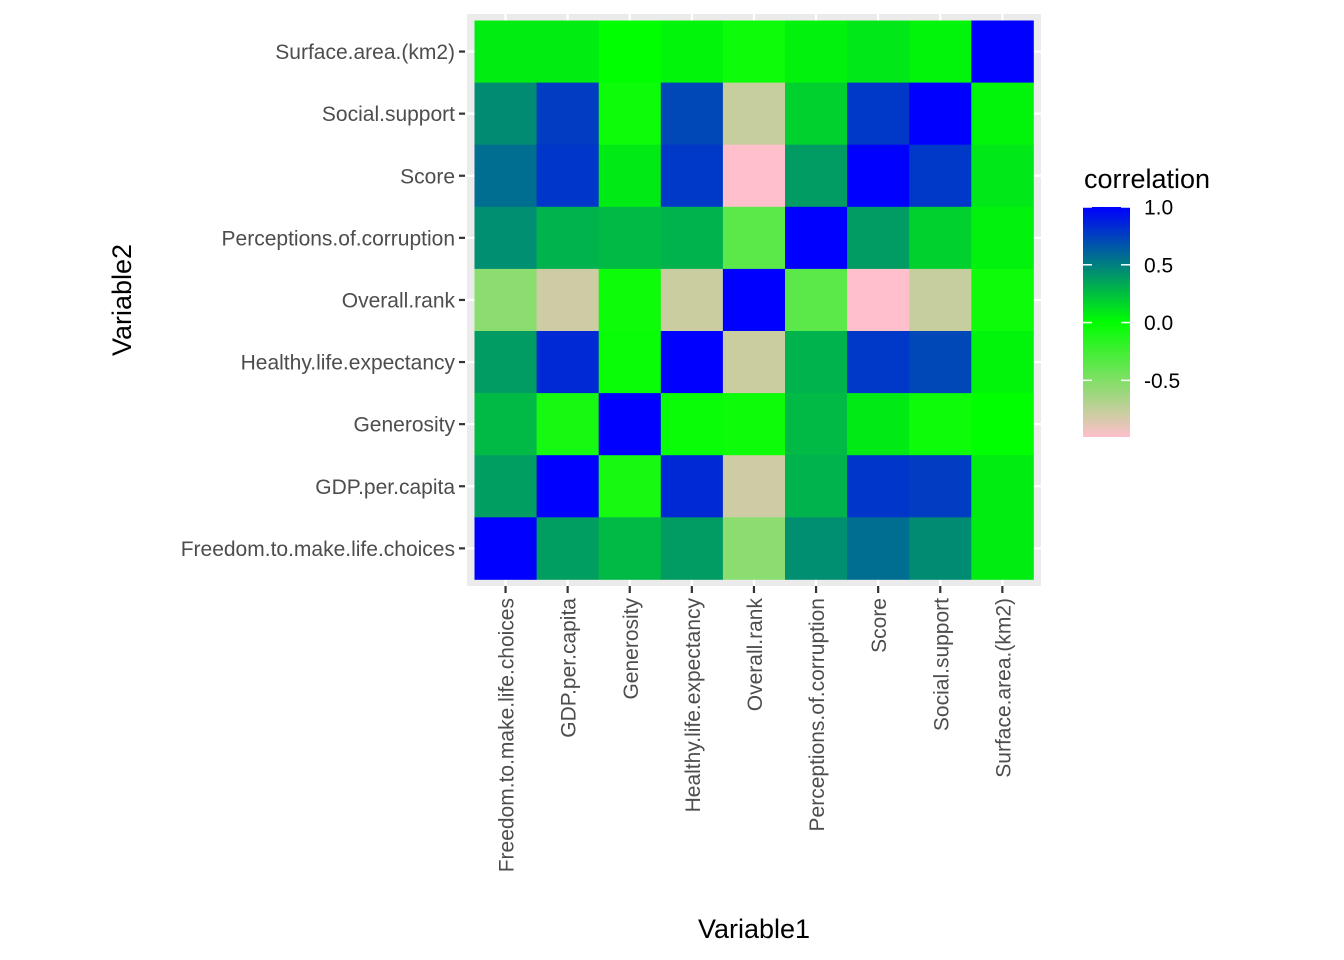 The image size is (1344, 960). Describe the element at coordinates (427, 176) in the screenshot. I see `y-tick-label: Score` at that location.